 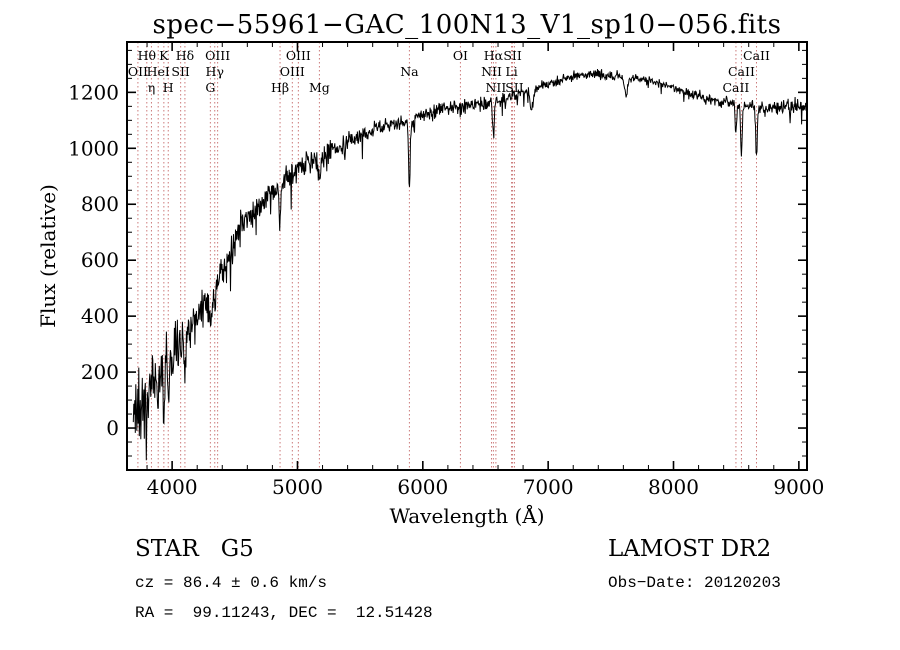 What do you see at coordinates (168, 87) in the screenshot?
I see `spectral-line-label: H` at bounding box center [168, 87].